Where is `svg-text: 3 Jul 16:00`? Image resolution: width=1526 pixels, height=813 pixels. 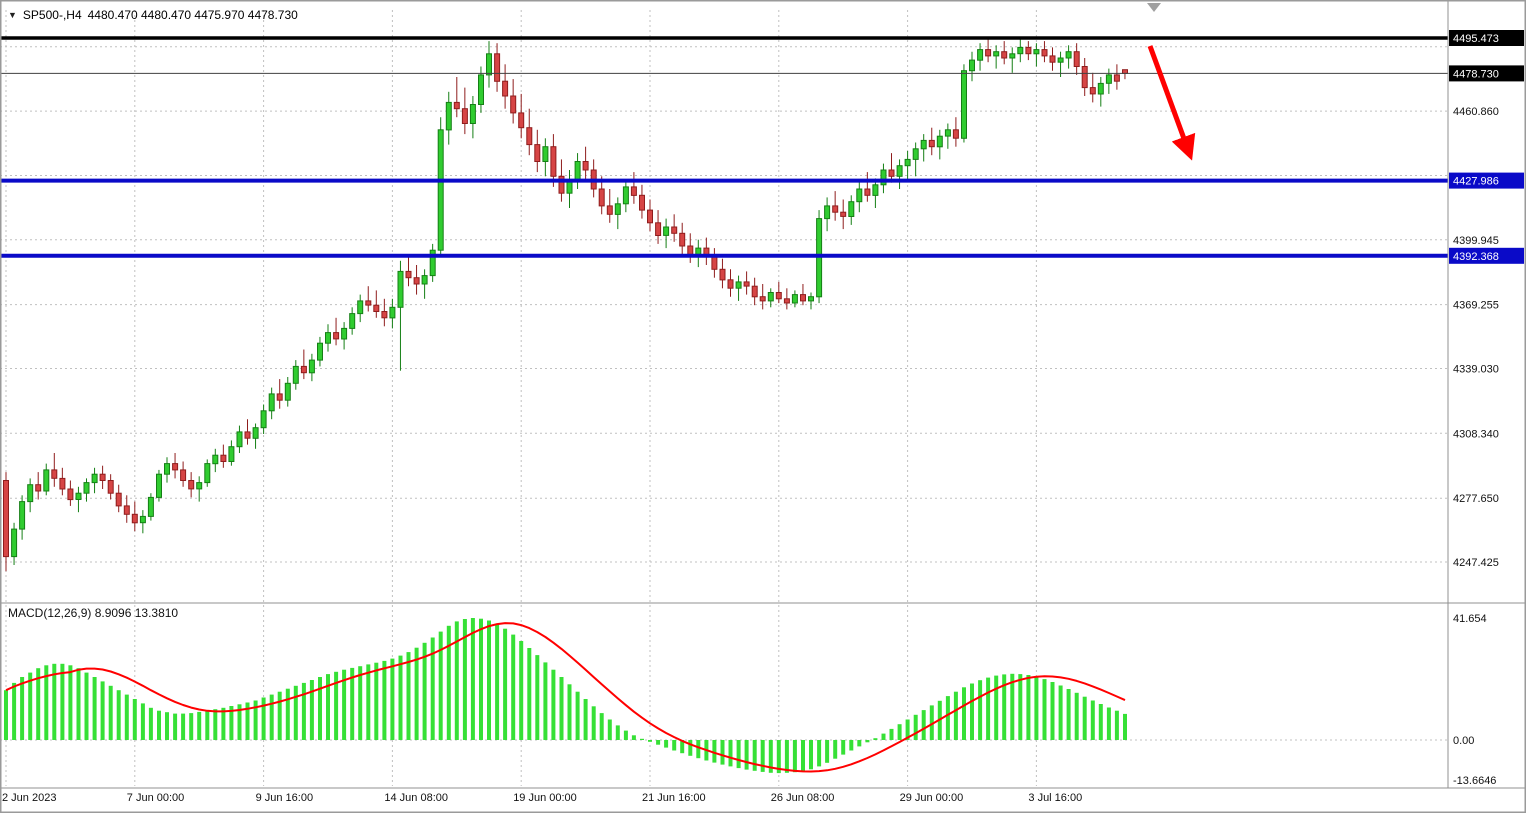 svg-text: 3 Jul 16:00 is located at coordinates (1055, 798).